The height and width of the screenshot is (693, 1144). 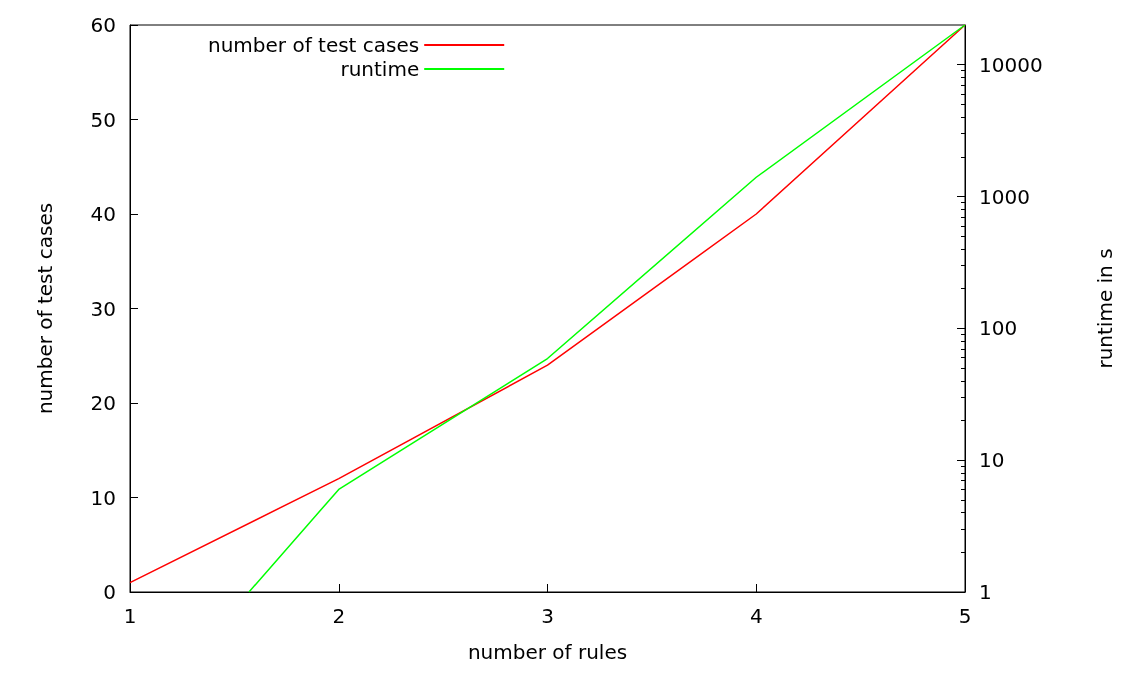 I want to click on x-tick-label: 4, so click(x=756, y=616).